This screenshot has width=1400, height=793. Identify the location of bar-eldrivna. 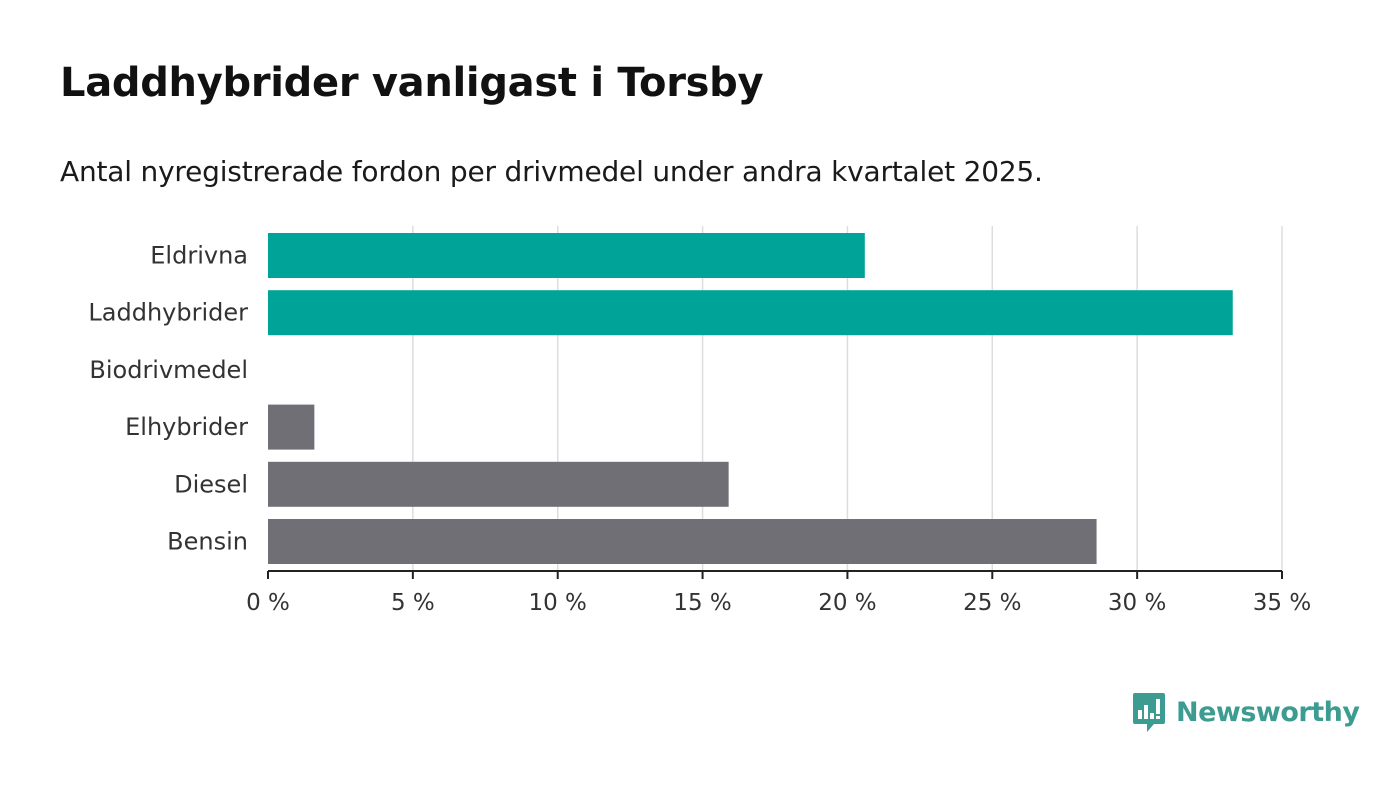
(566, 255).